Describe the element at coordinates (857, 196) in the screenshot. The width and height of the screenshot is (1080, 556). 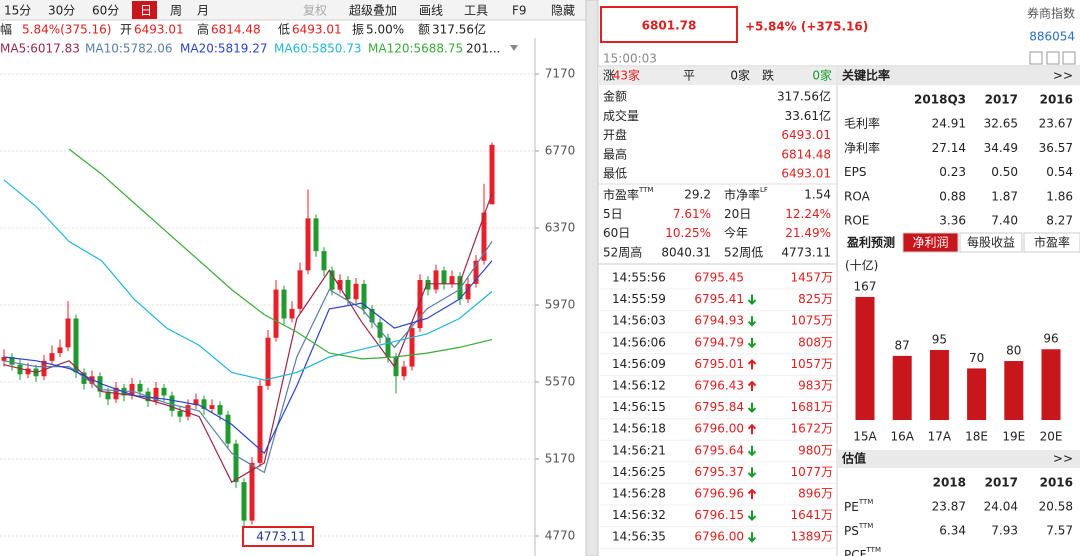
I see `ratio-label: ROA` at that location.